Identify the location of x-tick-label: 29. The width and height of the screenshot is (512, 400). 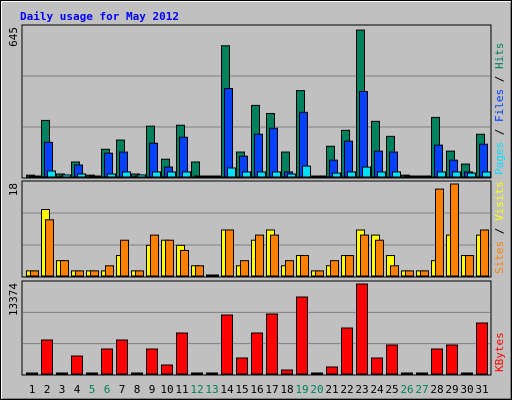
(451, 389).